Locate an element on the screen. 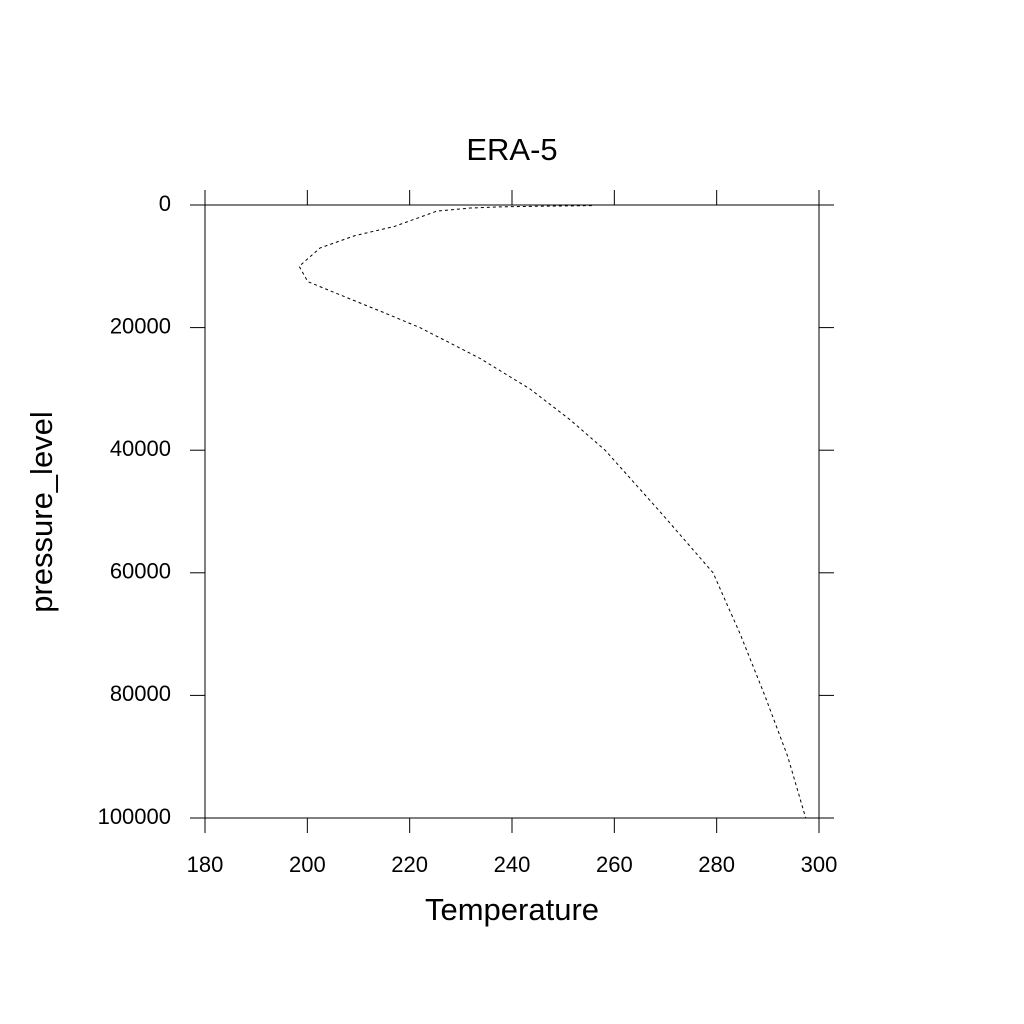 Image resolution: width=1024 pixels, height=1024 pixels. y-tick-label: 40000 is located at coordinates (140, 448).